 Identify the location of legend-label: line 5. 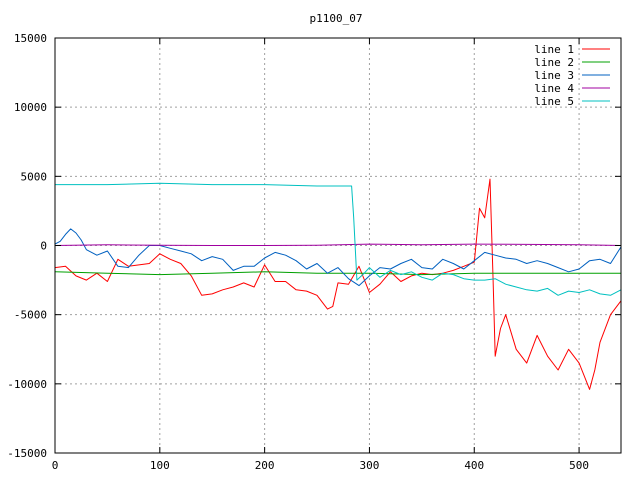
(554, 101).